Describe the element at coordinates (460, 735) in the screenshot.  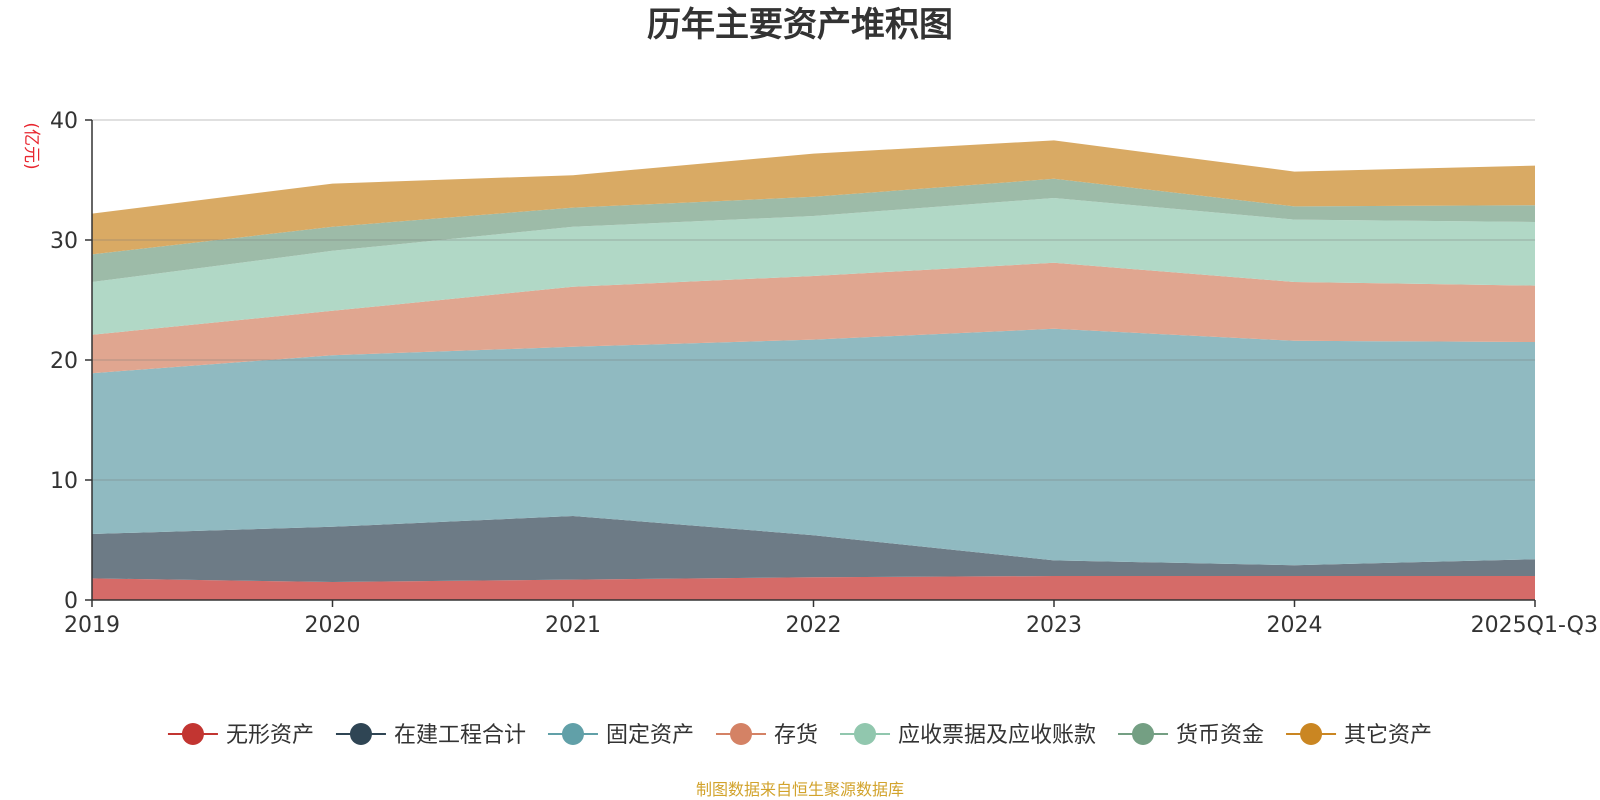
I see `legend-label: 在建工程合计` at that location.